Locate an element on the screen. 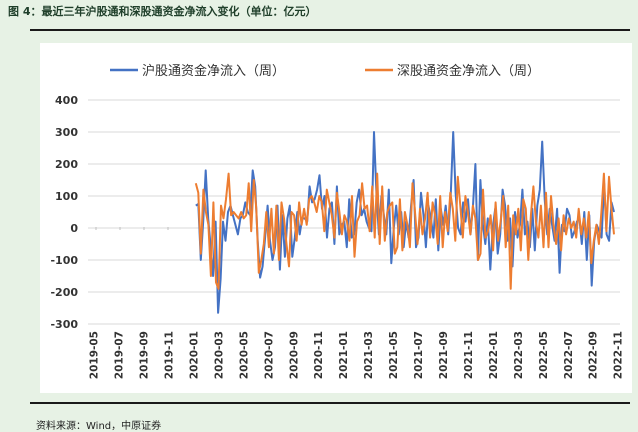  x-tick-label: 2022-11 is located at coordinates (619, 355).